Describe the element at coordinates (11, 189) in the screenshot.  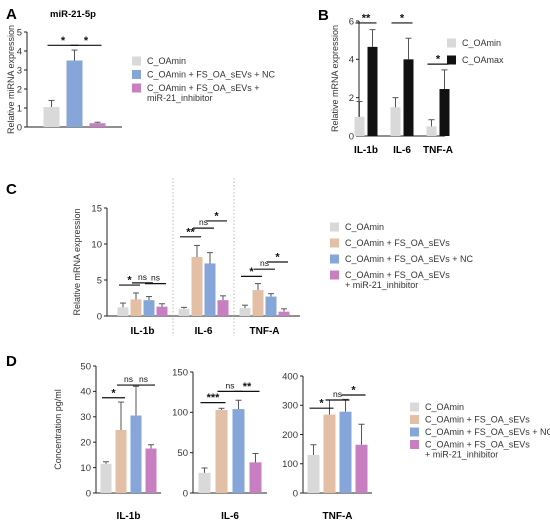
I see `panel-label: C` at that location.